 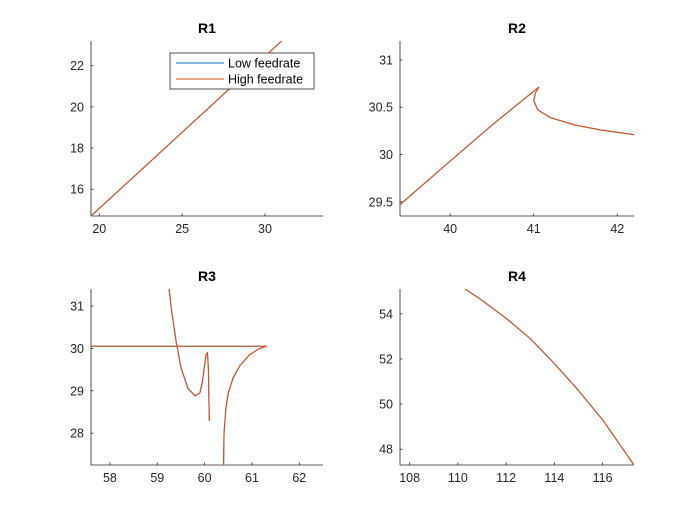 What do you see at coordinates (381, 108) in the screenshot?
I see `y-tick-label: 30.5` at bounding box center [381, 108].